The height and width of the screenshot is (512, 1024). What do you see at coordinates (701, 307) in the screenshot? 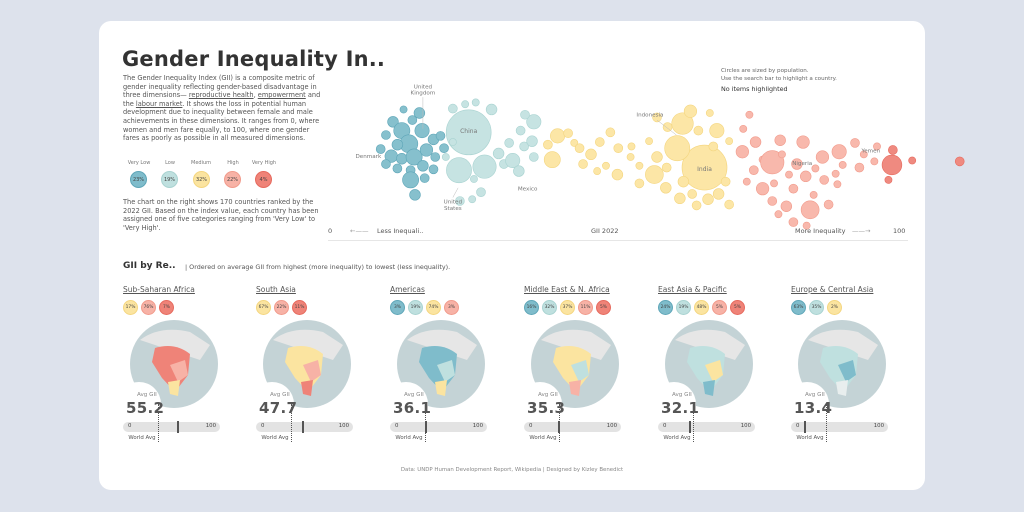
I see `share-dot-med: 48%` at bounding box center [701, 307].